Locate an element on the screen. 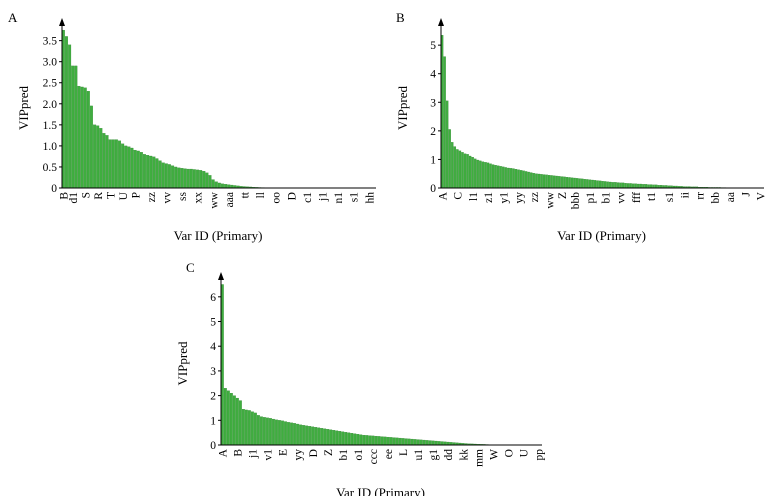  x-tick-label-c-7: Z is located at coordinates (329, 452).